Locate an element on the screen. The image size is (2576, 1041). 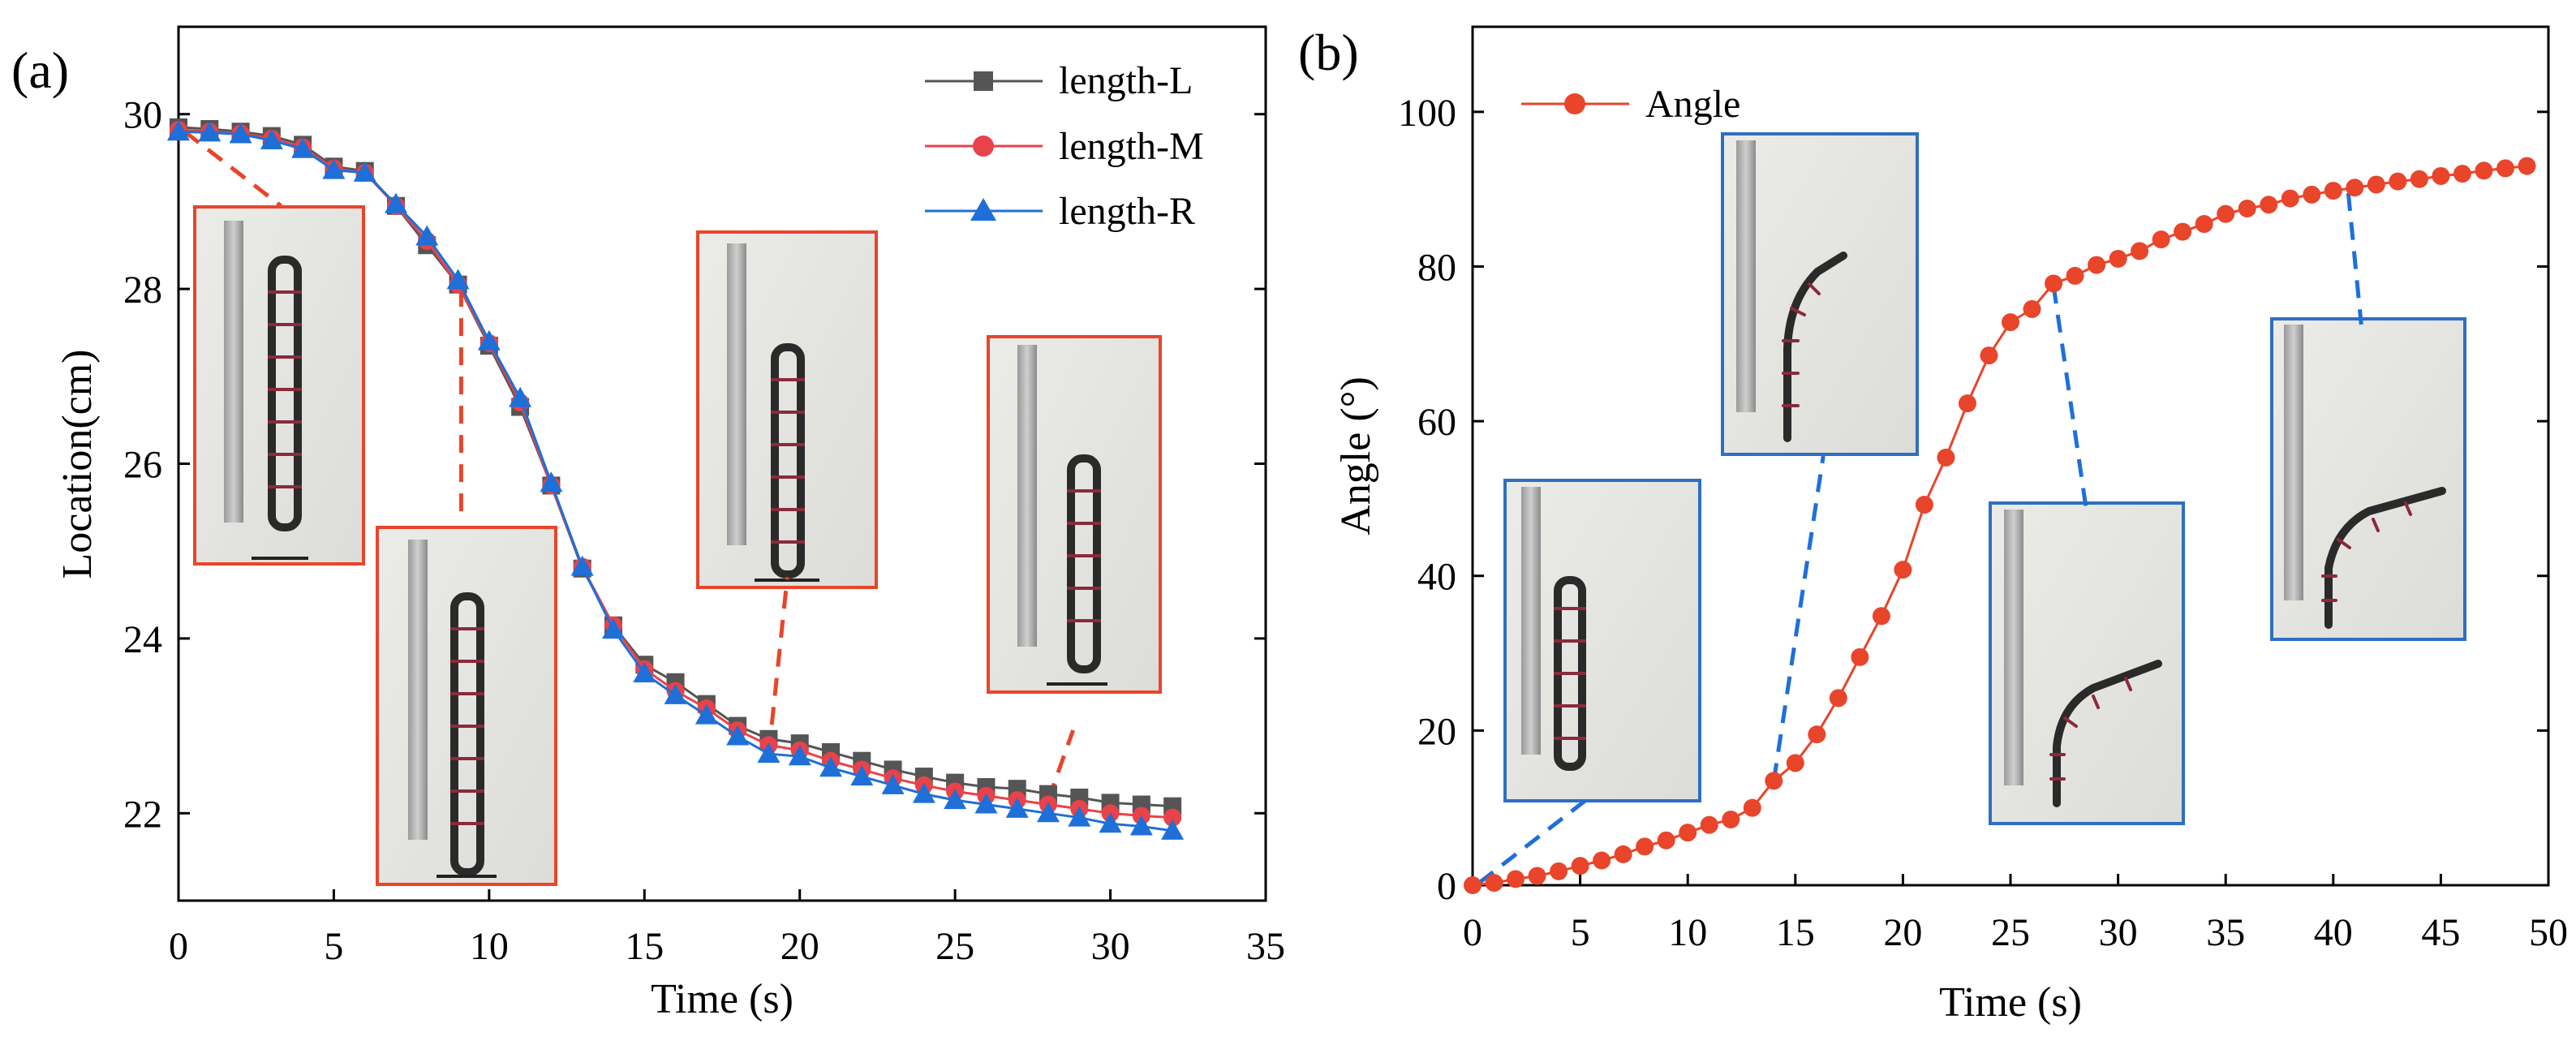
panel-a-y-axis-title: Location(cm) is located at coordinates (77, 464).